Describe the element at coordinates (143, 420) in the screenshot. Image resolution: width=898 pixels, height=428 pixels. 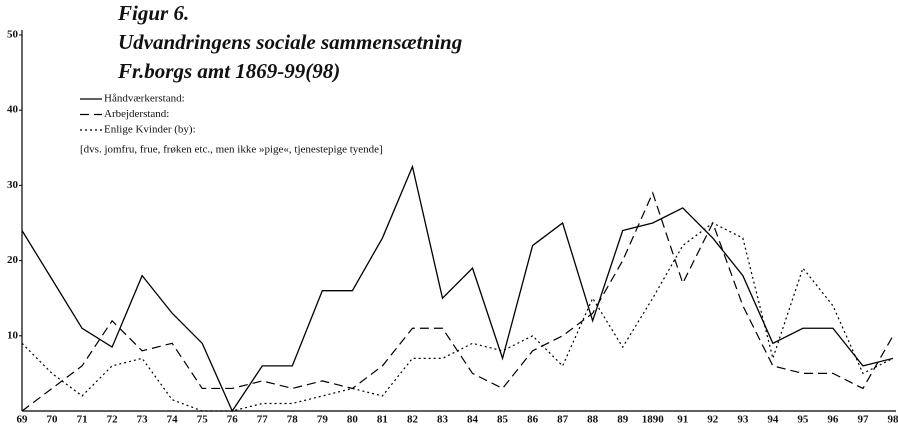
I see `x-tick-label: 73` at that location.